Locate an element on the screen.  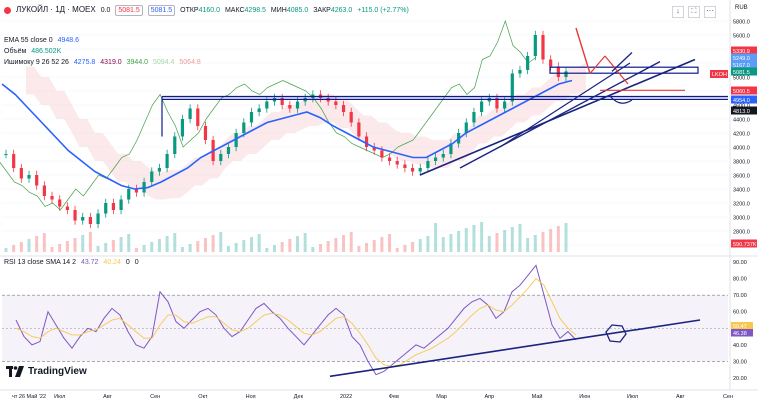
rsi-legend: RSI 13 close SMA 14 2 43.72 40.24 0 0 is located at coordinates (73, 262).